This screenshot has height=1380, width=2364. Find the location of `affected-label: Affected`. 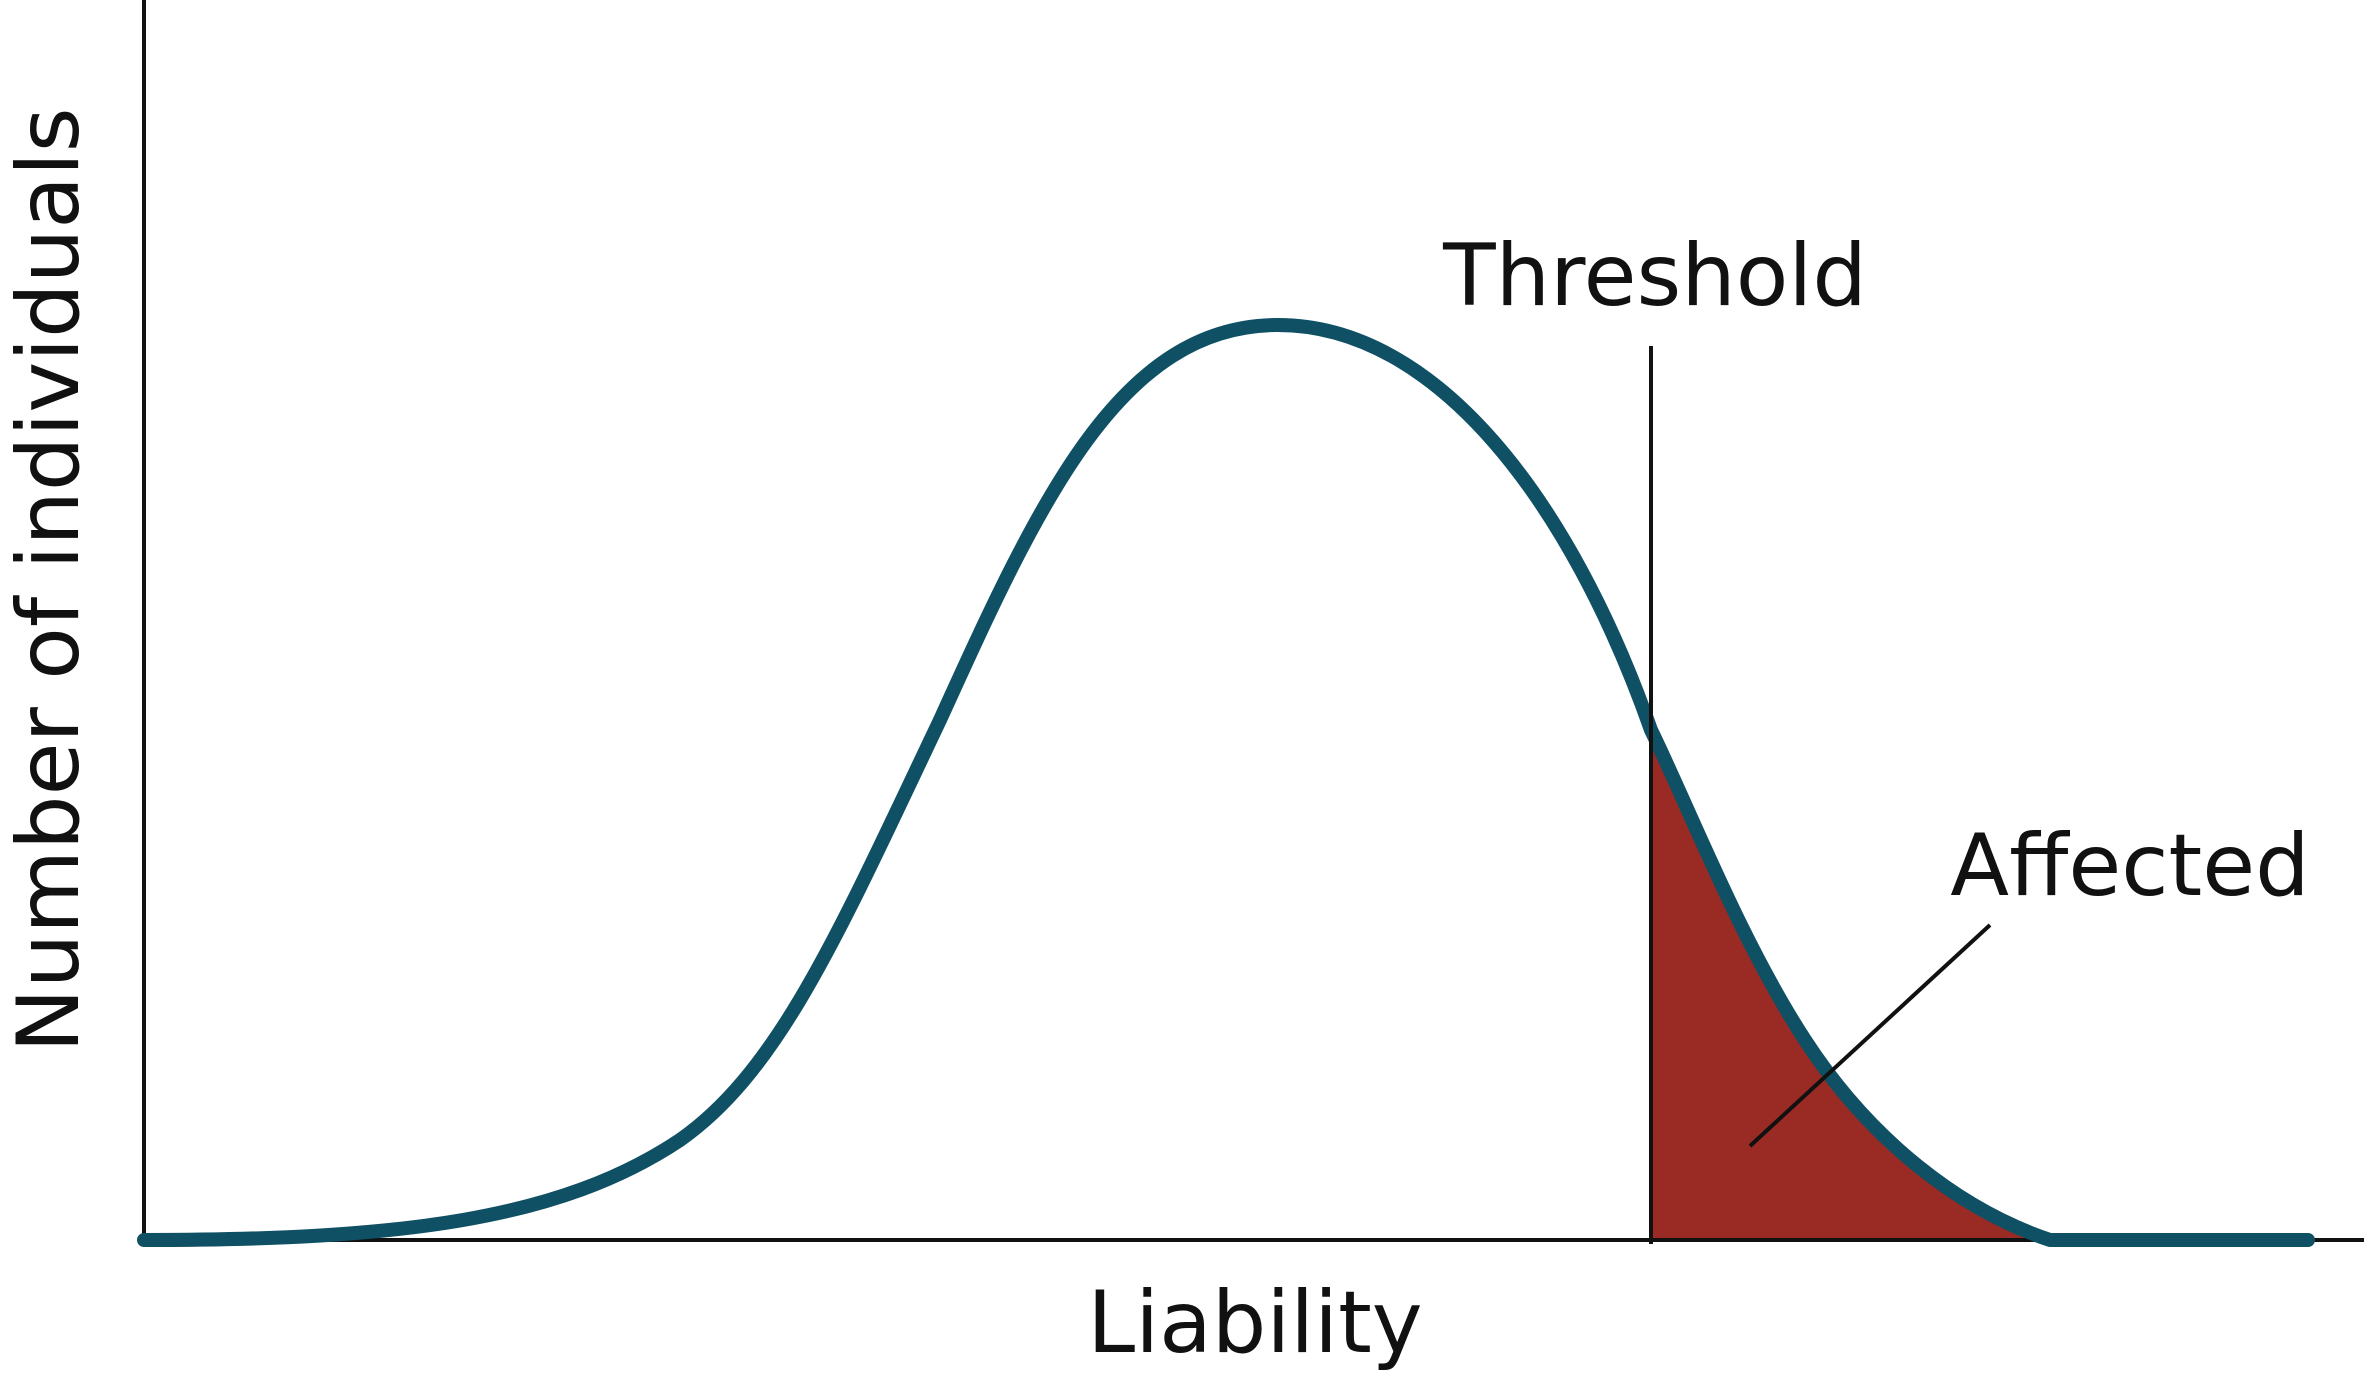

affected-label: Affected is located at coordinates (2130, 866).